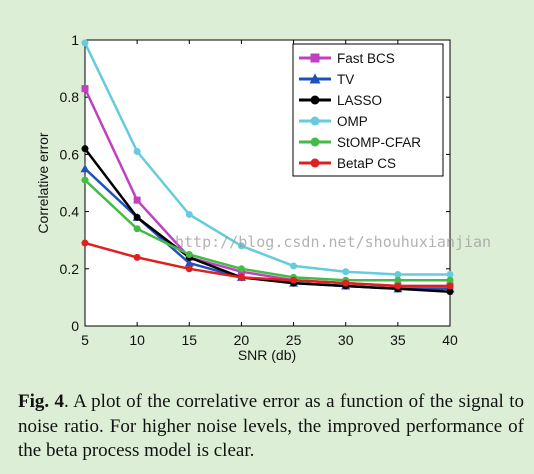  I want to click on series-line-stomp-cfar, so click(267, 230).